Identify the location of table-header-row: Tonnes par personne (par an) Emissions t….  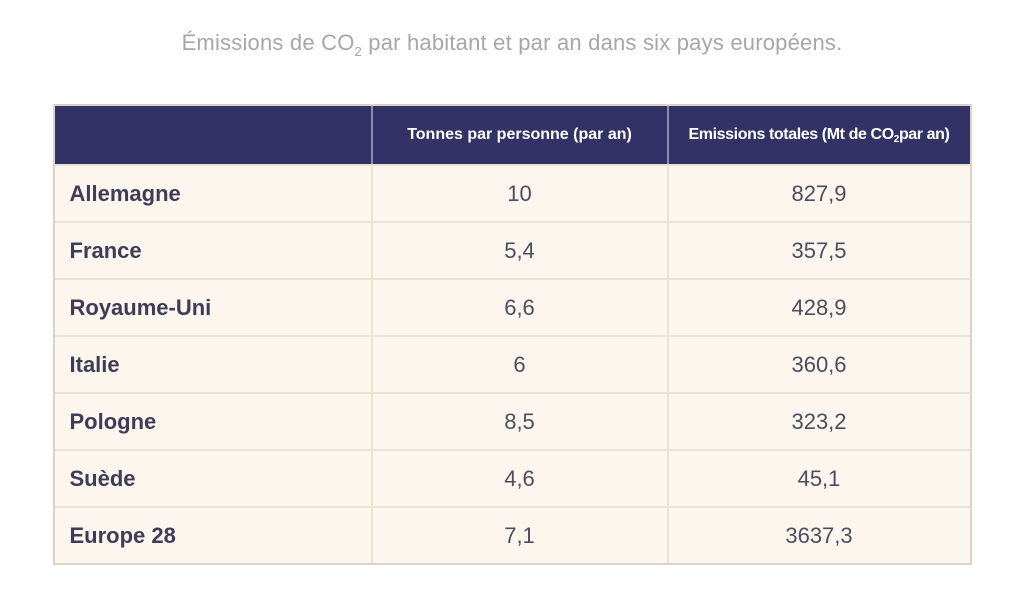
(512, 135).